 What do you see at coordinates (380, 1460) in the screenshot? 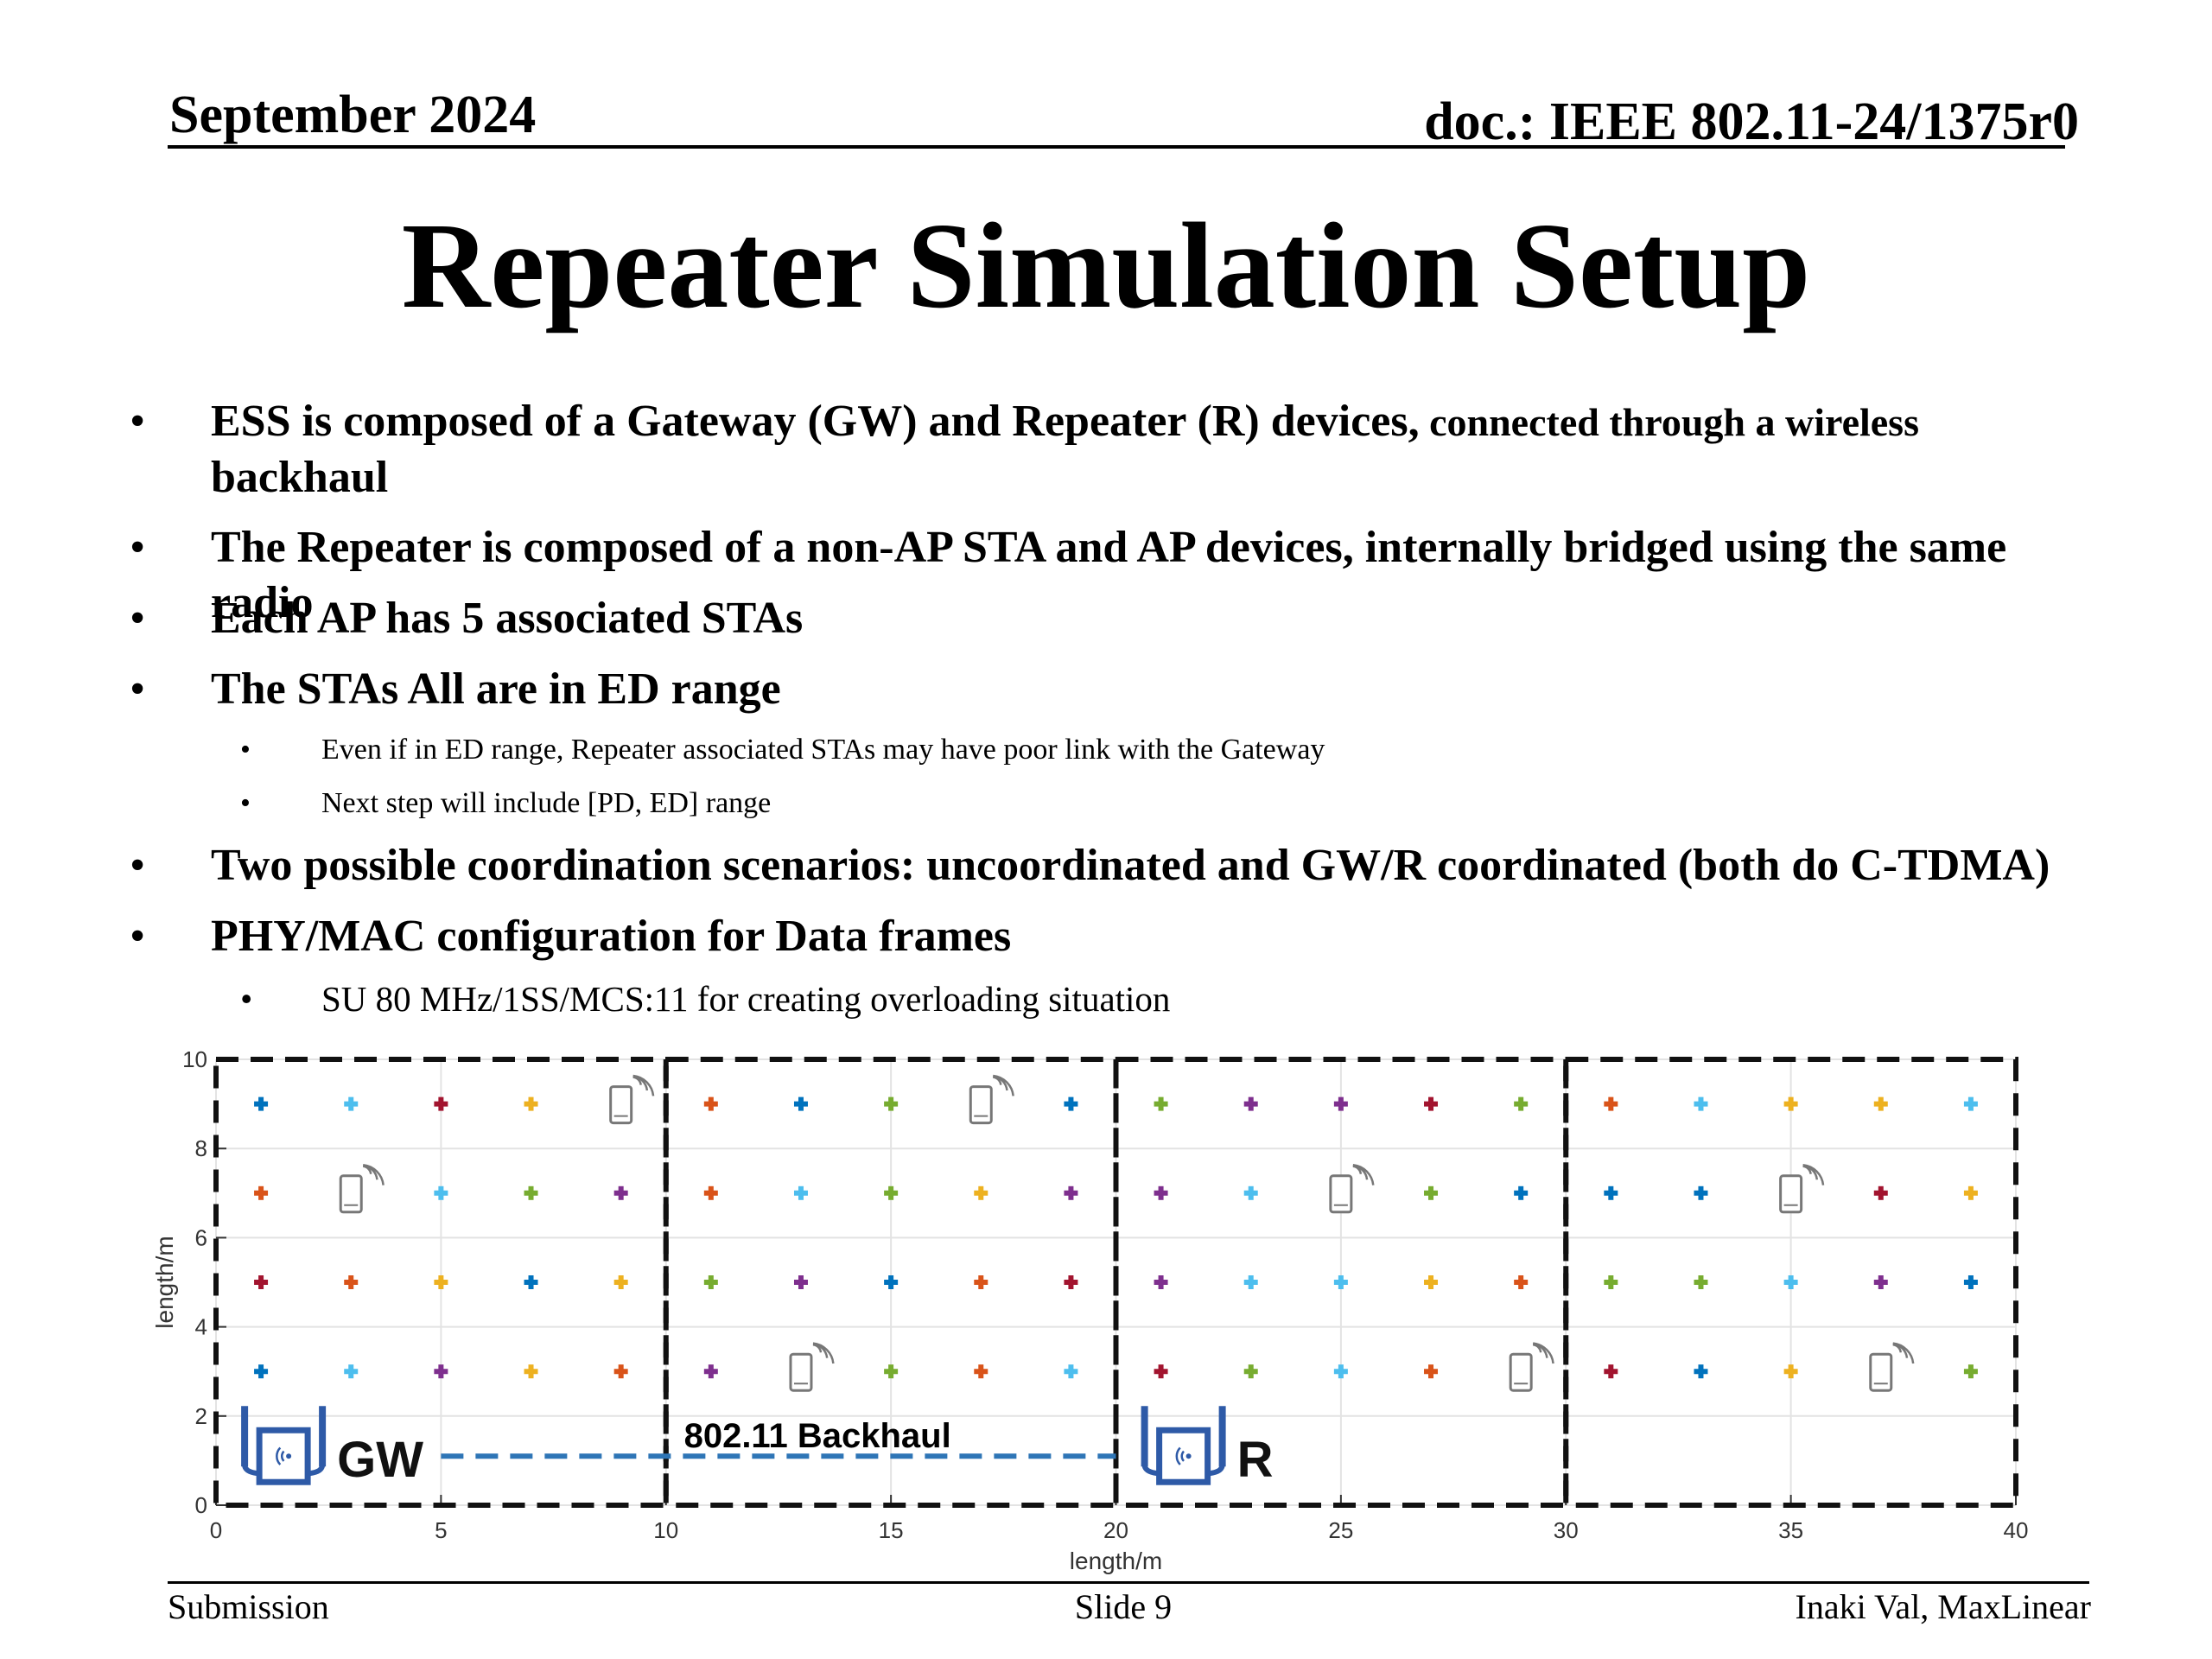
I see `ap-device-label: GW` at bounding box center [380, 1460].